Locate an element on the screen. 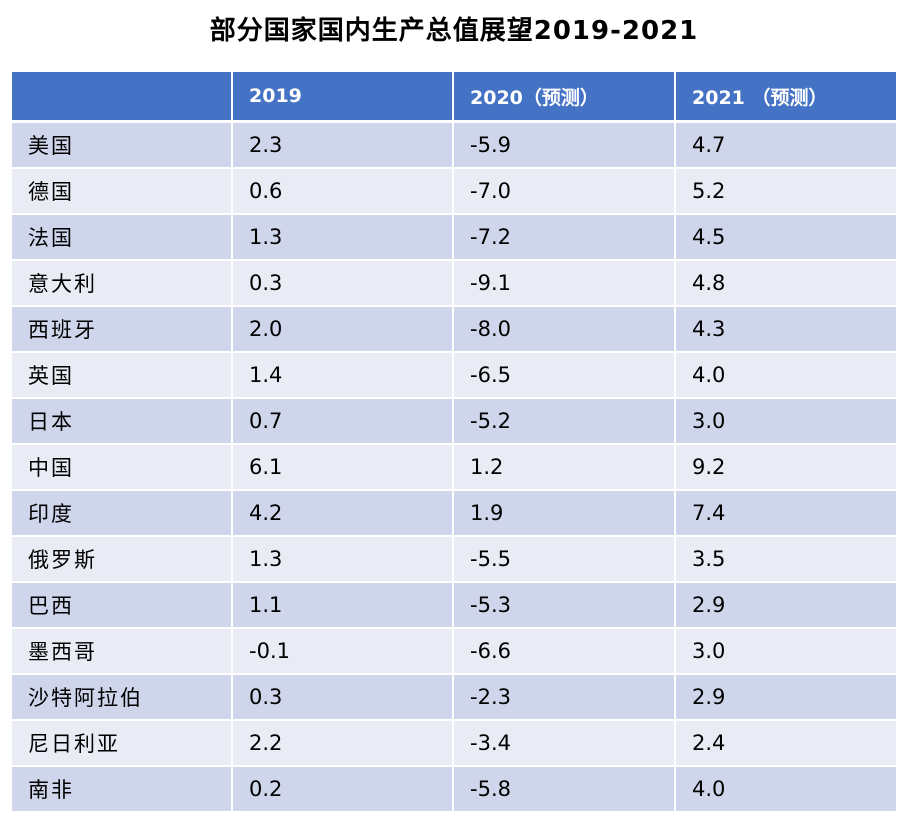 This screenshot has height=830, width=908. country-cell: 沙特阿拉伯 is located at coordinates (121, 697).